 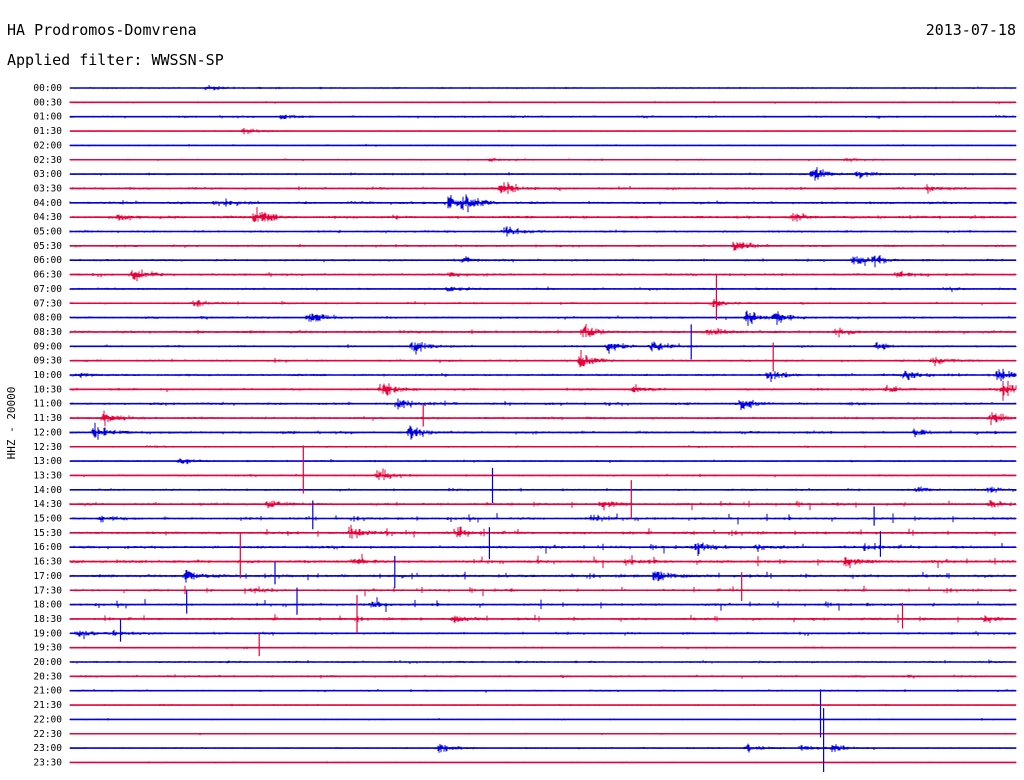 What do you see at coordinates (115, 60) in the screenshot?
I see `filter-label: Applied filter: WWSSN-SP` at bounding box center [115, 60].